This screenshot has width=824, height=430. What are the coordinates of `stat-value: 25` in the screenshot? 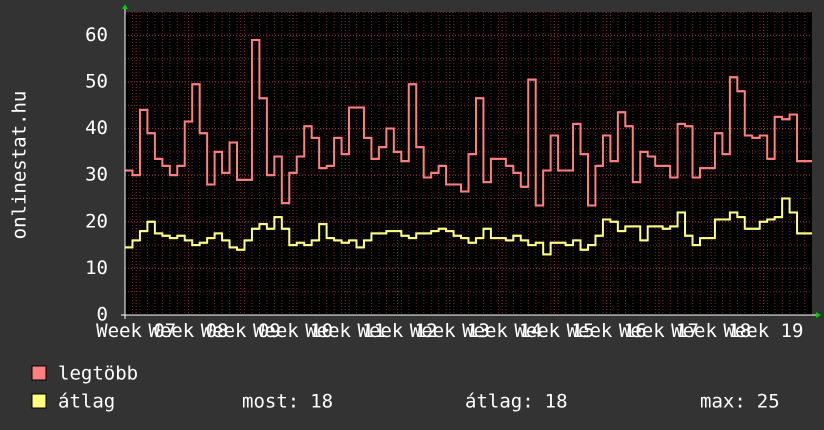 It's located at (768, 402).